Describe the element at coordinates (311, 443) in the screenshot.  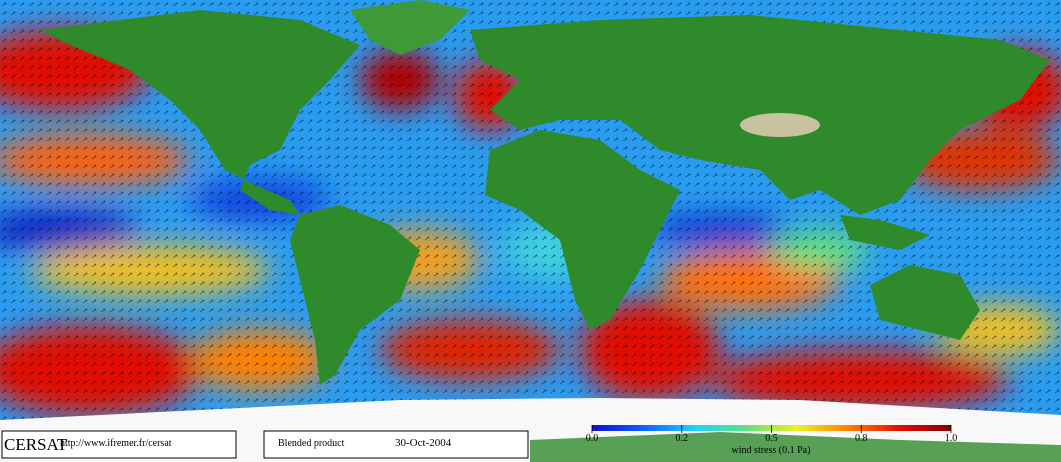
I see `product: Blended product` at that location.